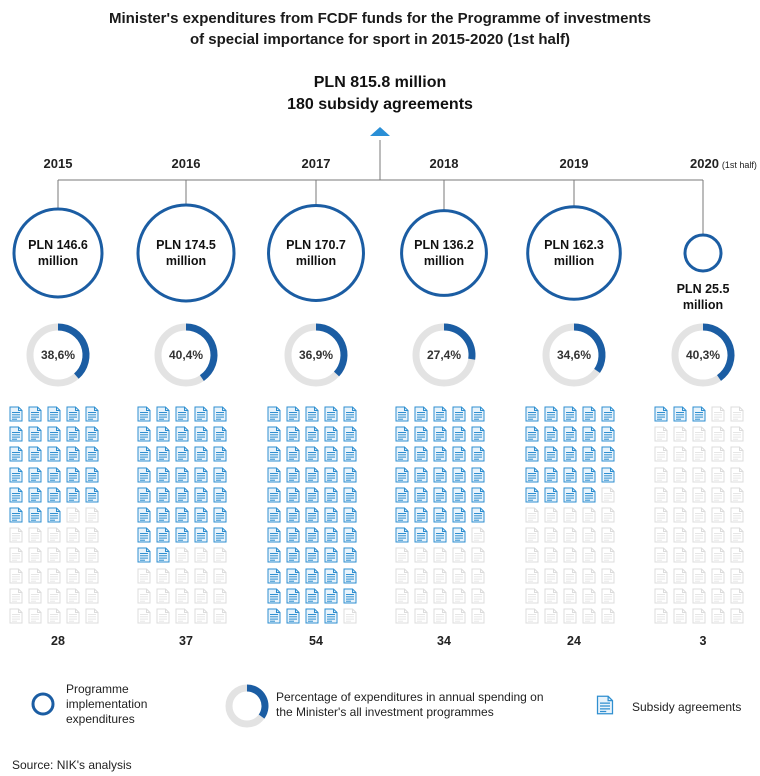  I want to click on percentage-label-2020: 40,3%, so click(703, 355).